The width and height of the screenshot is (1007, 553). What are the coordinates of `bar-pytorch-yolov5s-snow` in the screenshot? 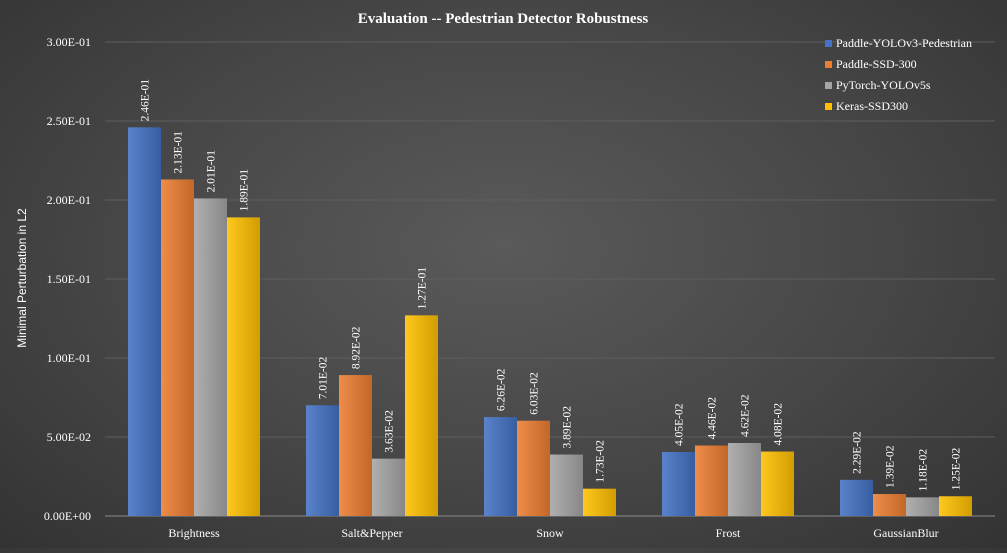 It's located at (566, 485).